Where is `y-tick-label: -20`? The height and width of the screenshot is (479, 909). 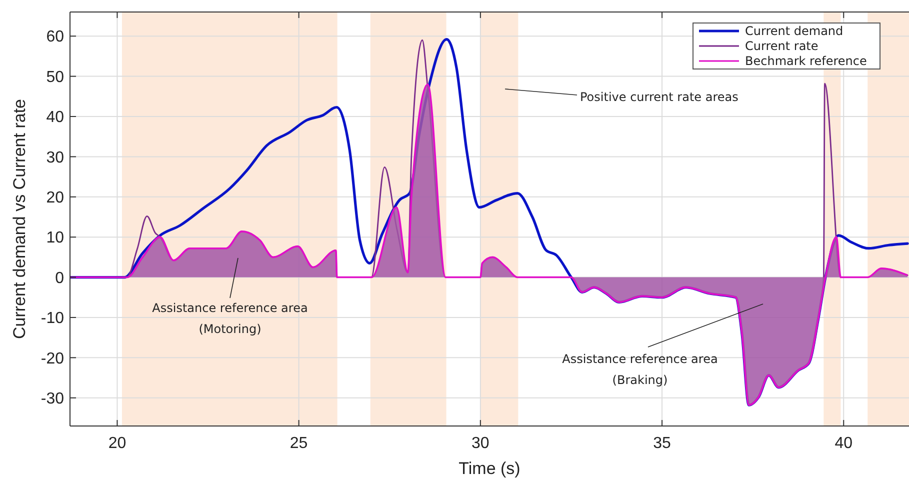
y-tick-label: -20 is located at coordinates (52, 359).